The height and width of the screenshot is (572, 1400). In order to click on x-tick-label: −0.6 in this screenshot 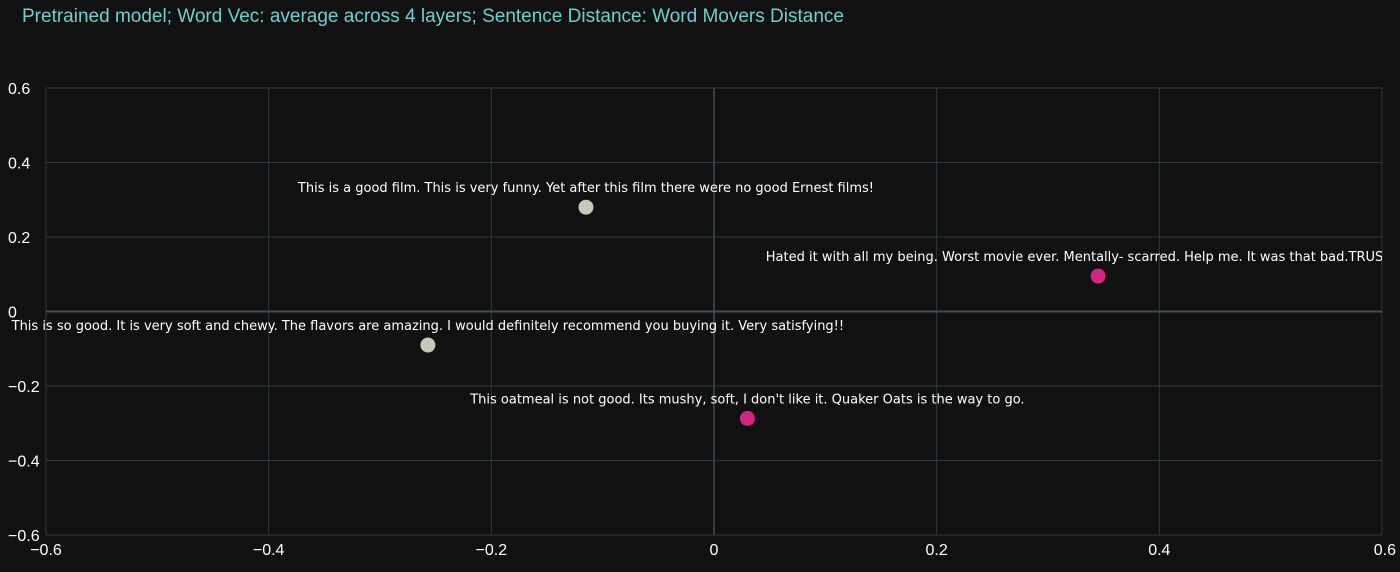, I will do `click(46, 550)`.